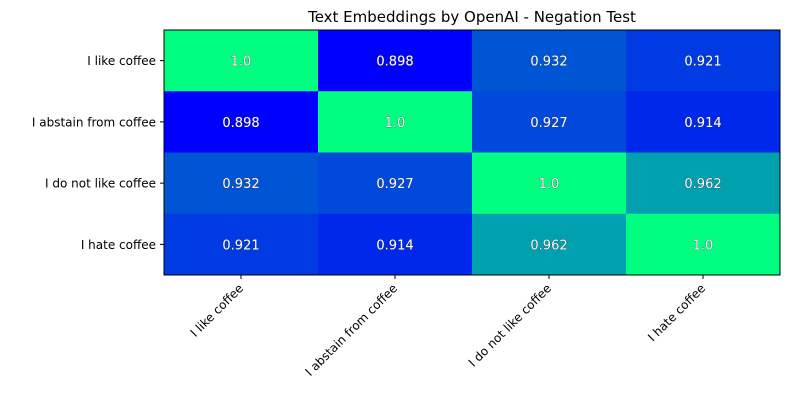 Image resolution: width=790 pixels, height=408 pixels. Describe the element at coordinates (100, 184) in the screenshot. I see `y-tick-label: I do not like coffee` at that location.